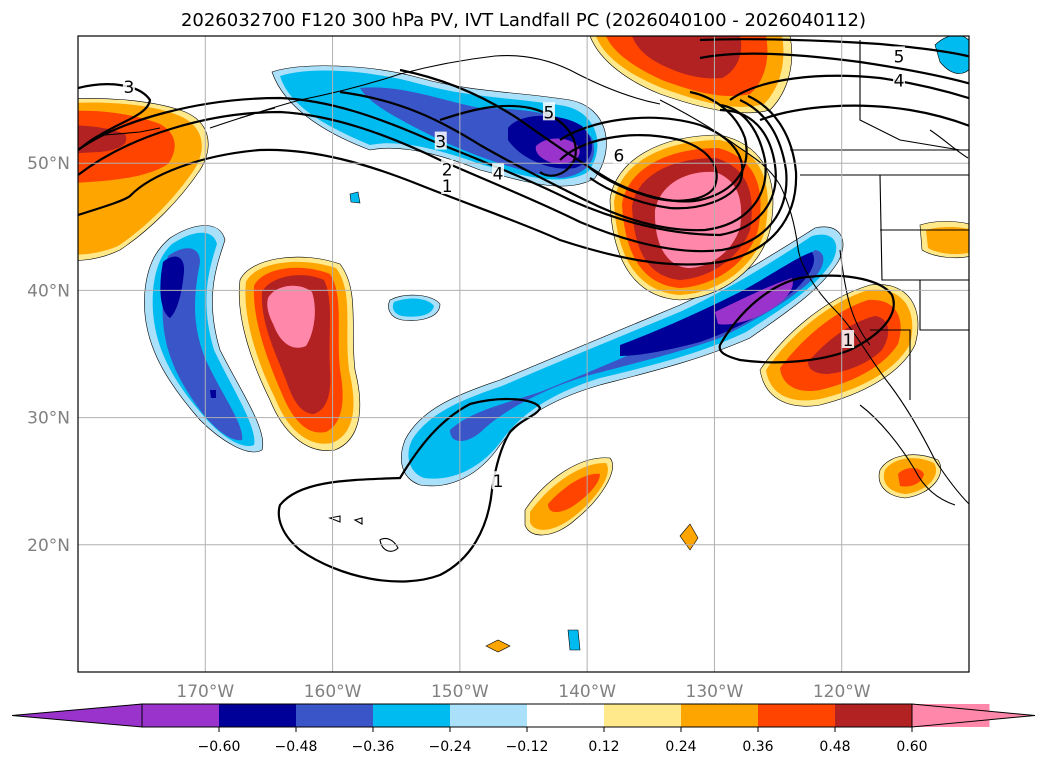  What do you see at coordinates (447, 171) in the screenshot?
I see `contour-label: 2` at bounding box center [447, 171].